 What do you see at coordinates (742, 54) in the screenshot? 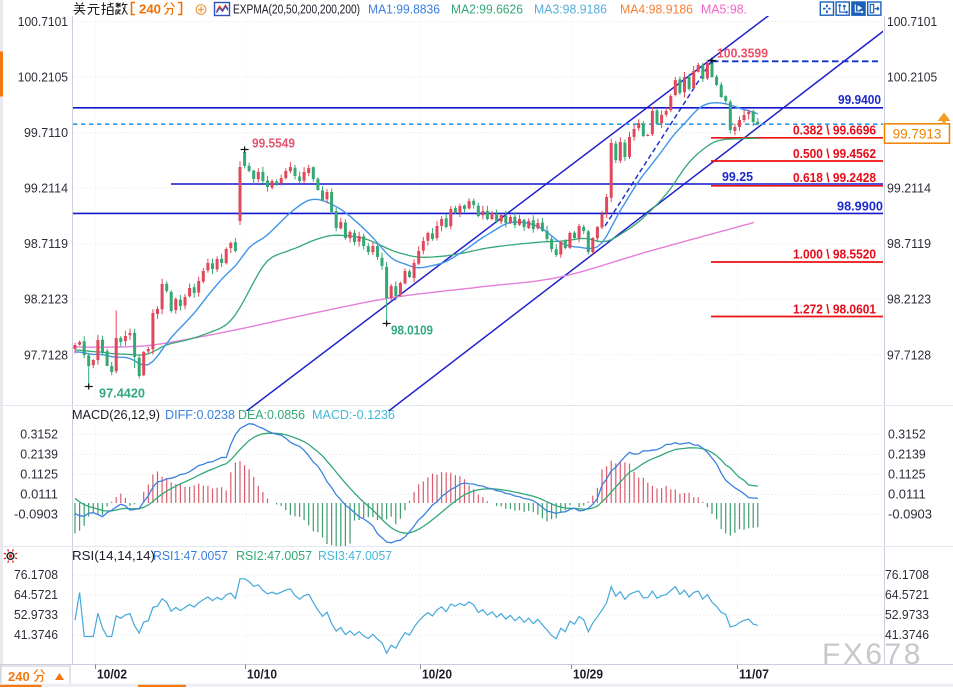
I see `svg-text: 100.3599` at bounding box center [742, 54].